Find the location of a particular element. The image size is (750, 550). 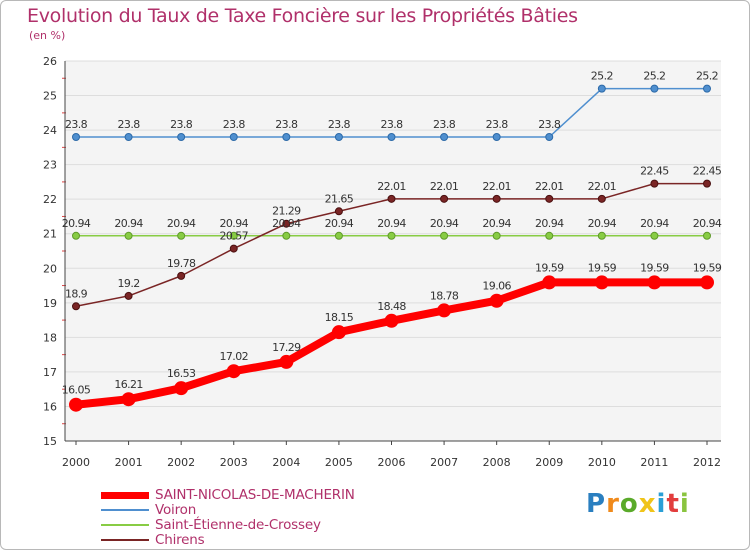

data-label-saint-etienne-2012: 20.94 is located at coordinates (707, 223).